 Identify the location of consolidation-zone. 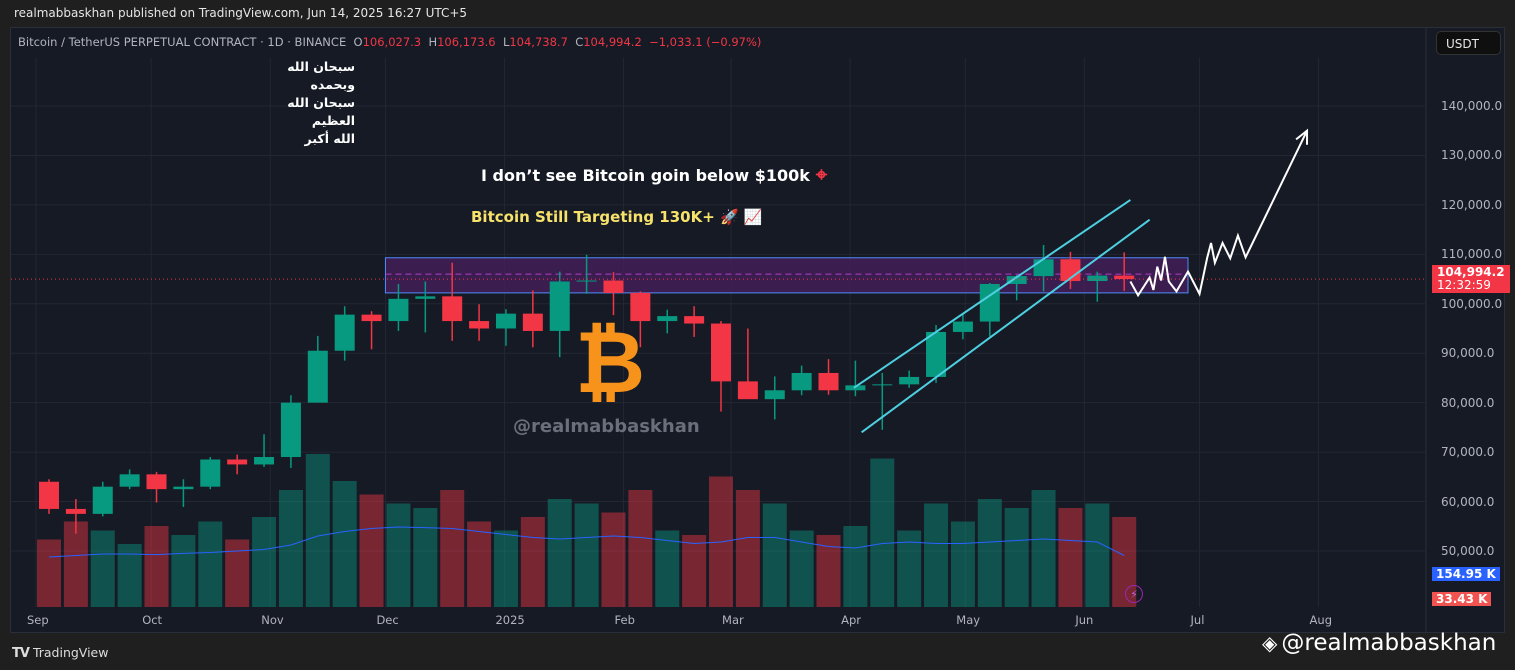
(786, 275).